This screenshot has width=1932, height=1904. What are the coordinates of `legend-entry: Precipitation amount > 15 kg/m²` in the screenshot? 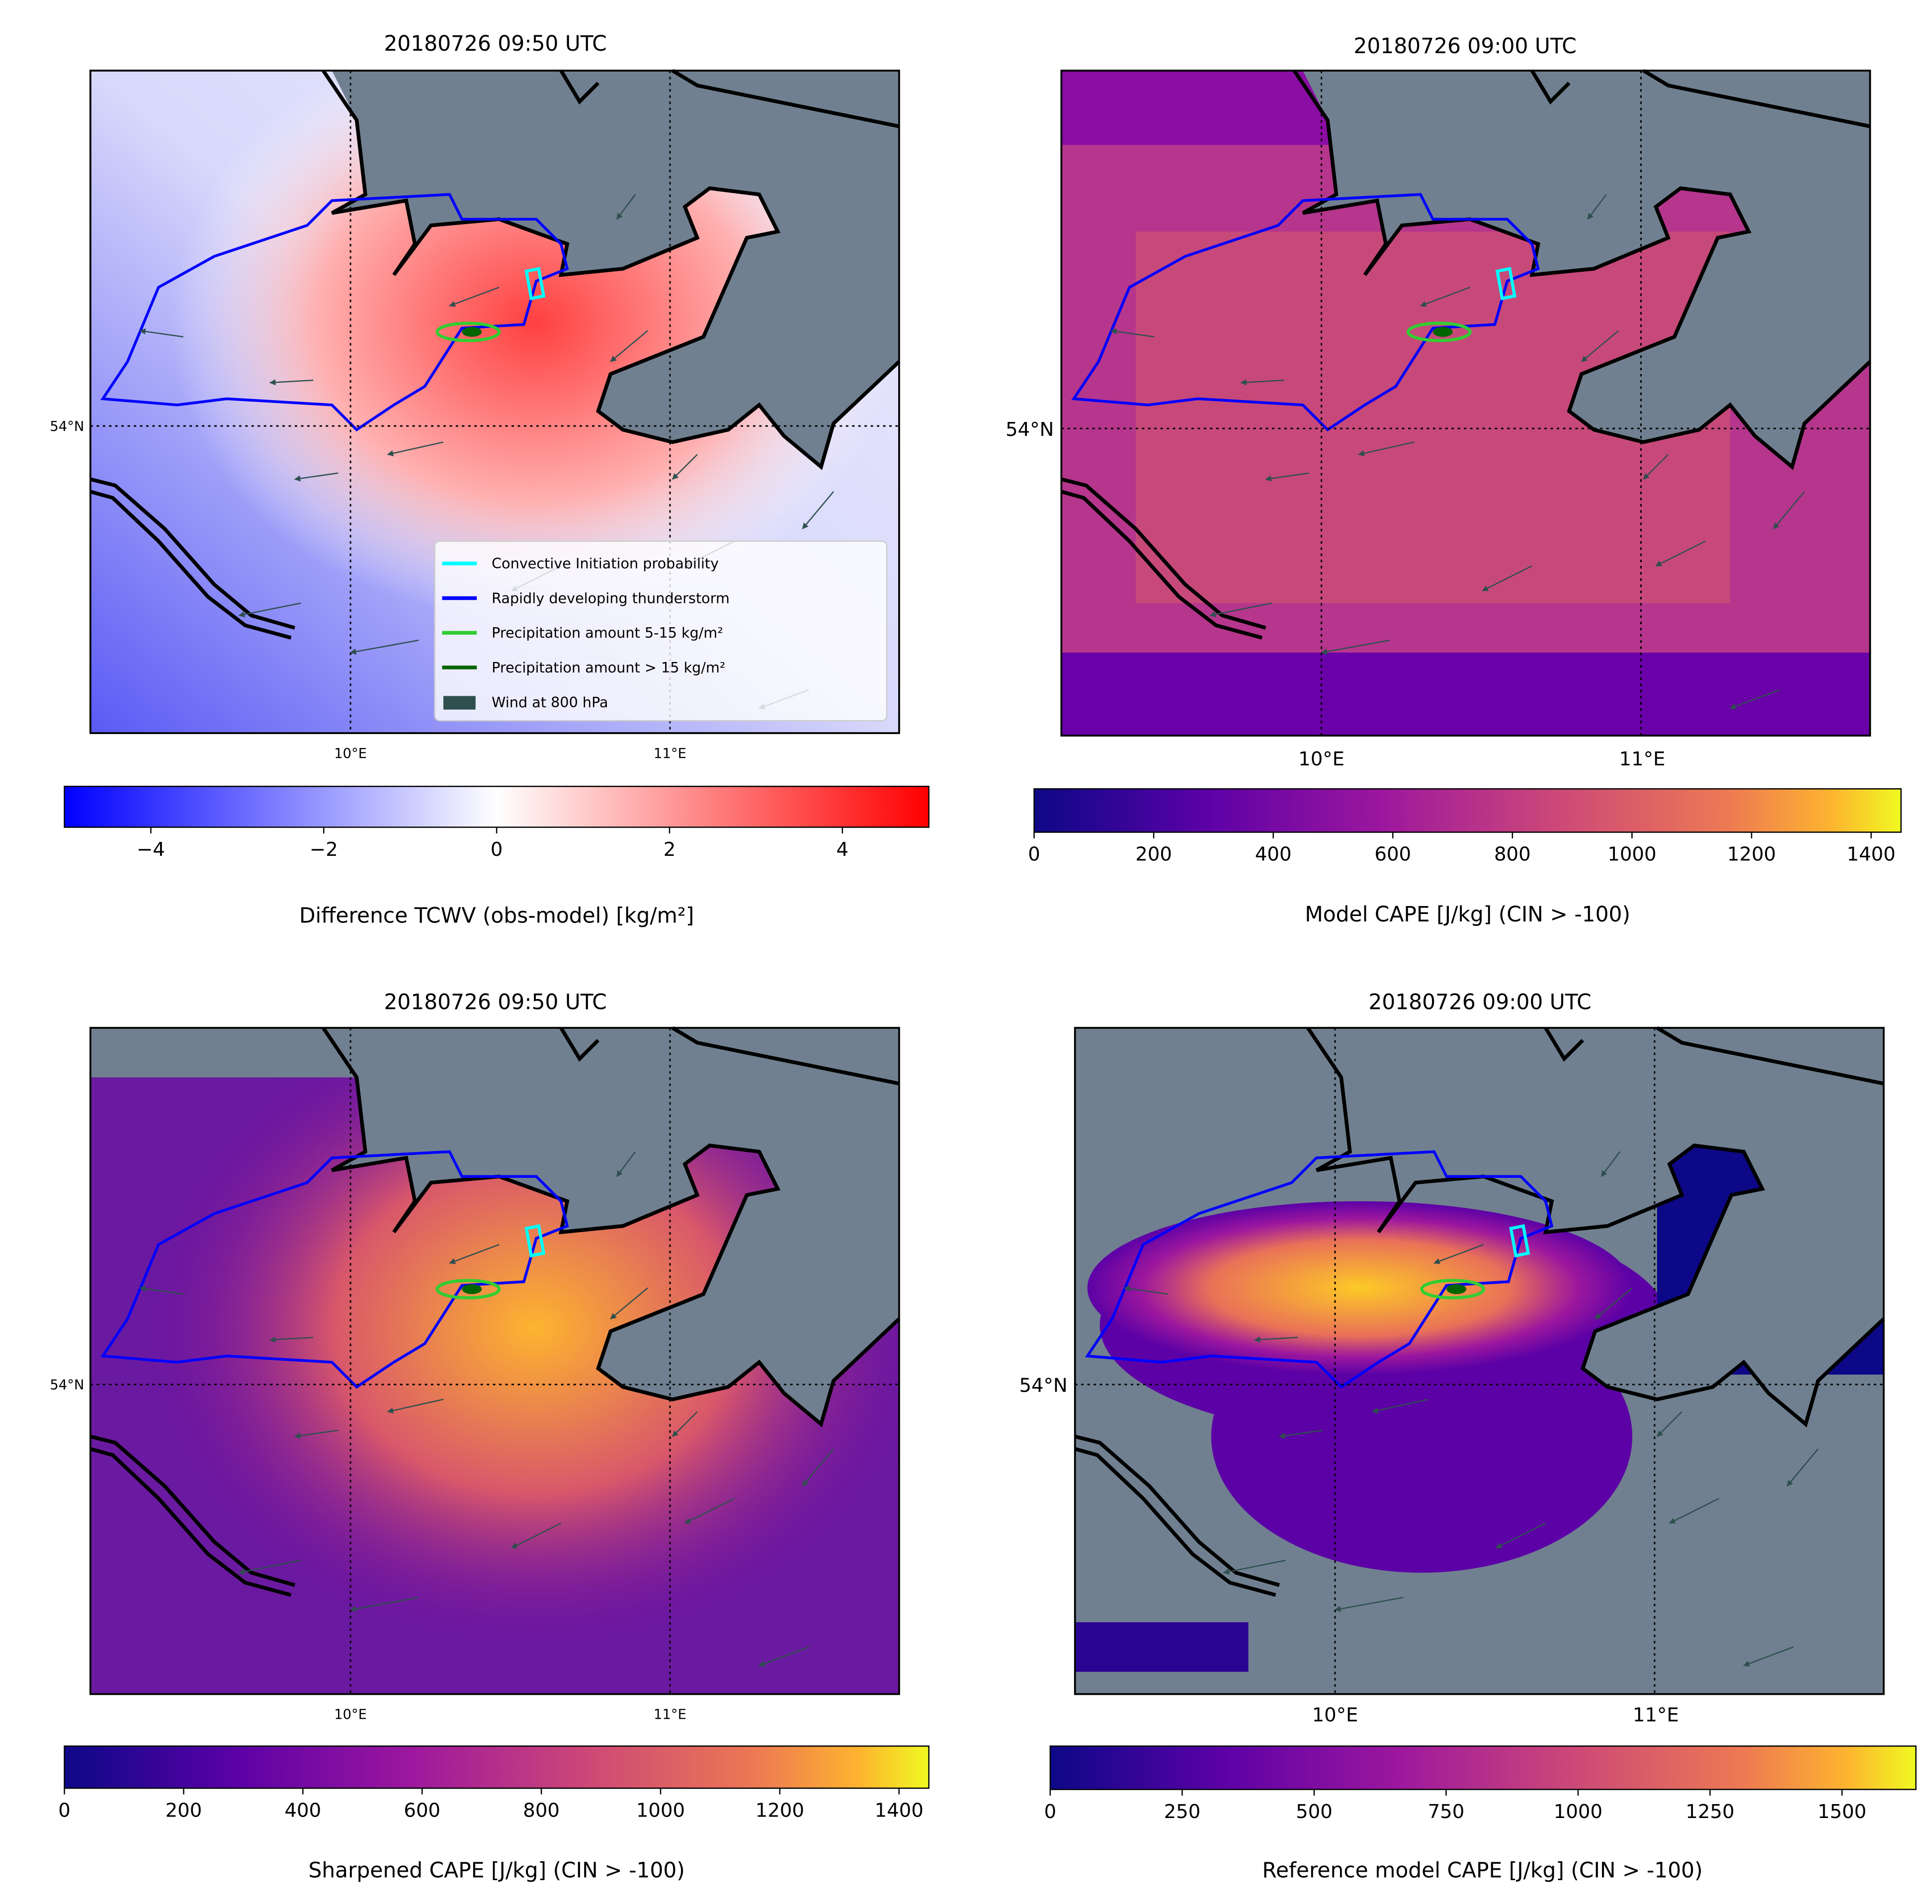 It's located at (583, 668).